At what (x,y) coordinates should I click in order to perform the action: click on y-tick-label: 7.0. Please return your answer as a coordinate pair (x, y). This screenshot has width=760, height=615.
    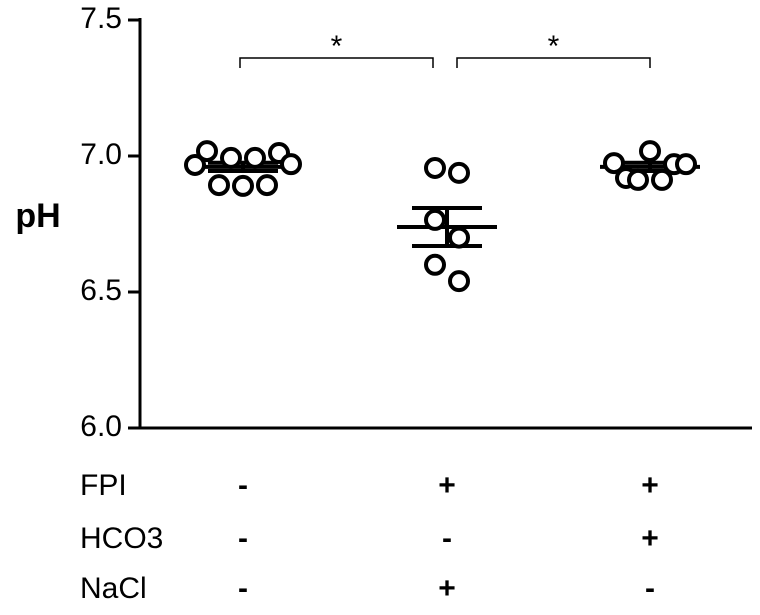
    Looking at the image, I should click on (101, 154).